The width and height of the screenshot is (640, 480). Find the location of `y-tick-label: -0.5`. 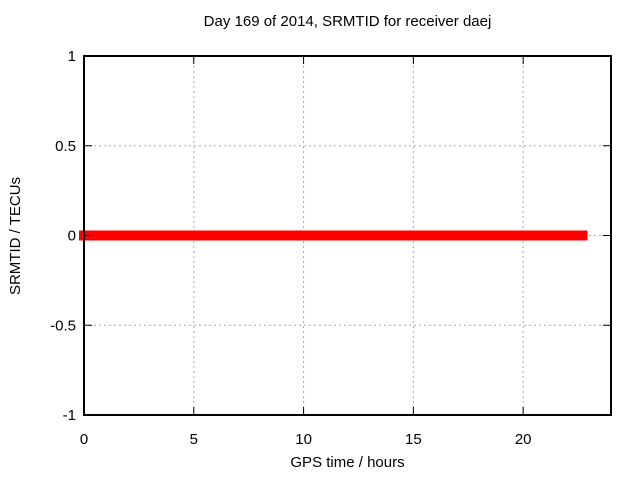

y-tick-label: -0.5 is located at coordinates (63, 325).